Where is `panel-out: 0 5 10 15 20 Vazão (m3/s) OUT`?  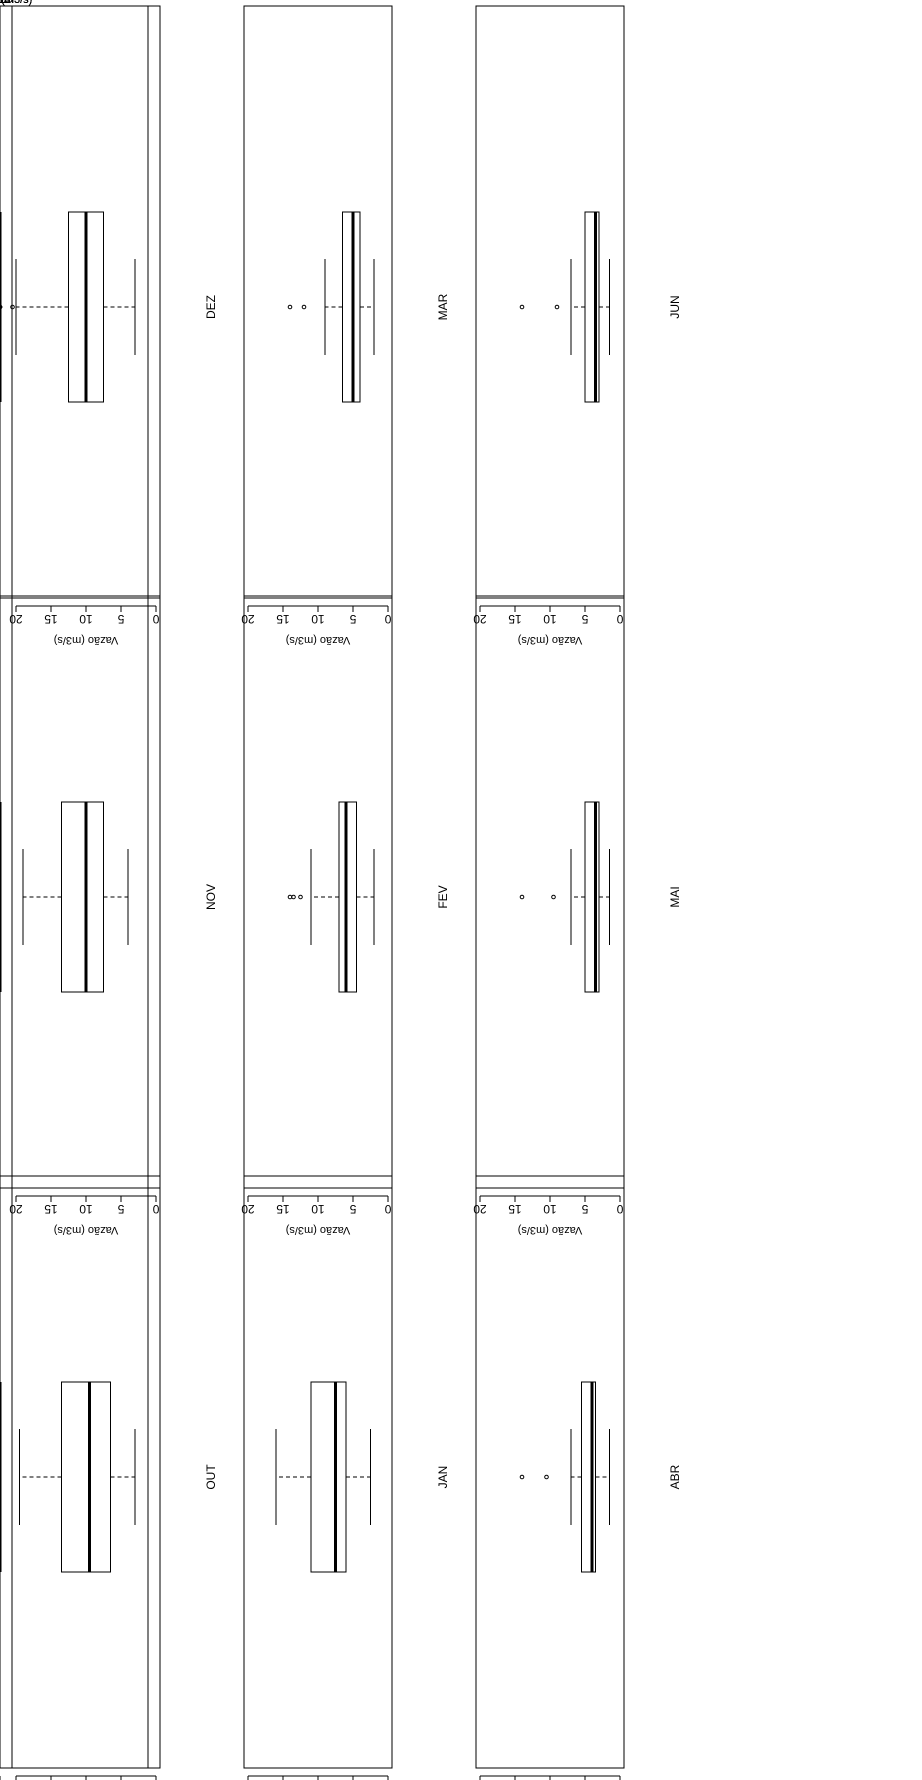 panel-out: 0 5 10 15 20 Vazão (m3/s) OUT is located at coordinates (114, 1477).